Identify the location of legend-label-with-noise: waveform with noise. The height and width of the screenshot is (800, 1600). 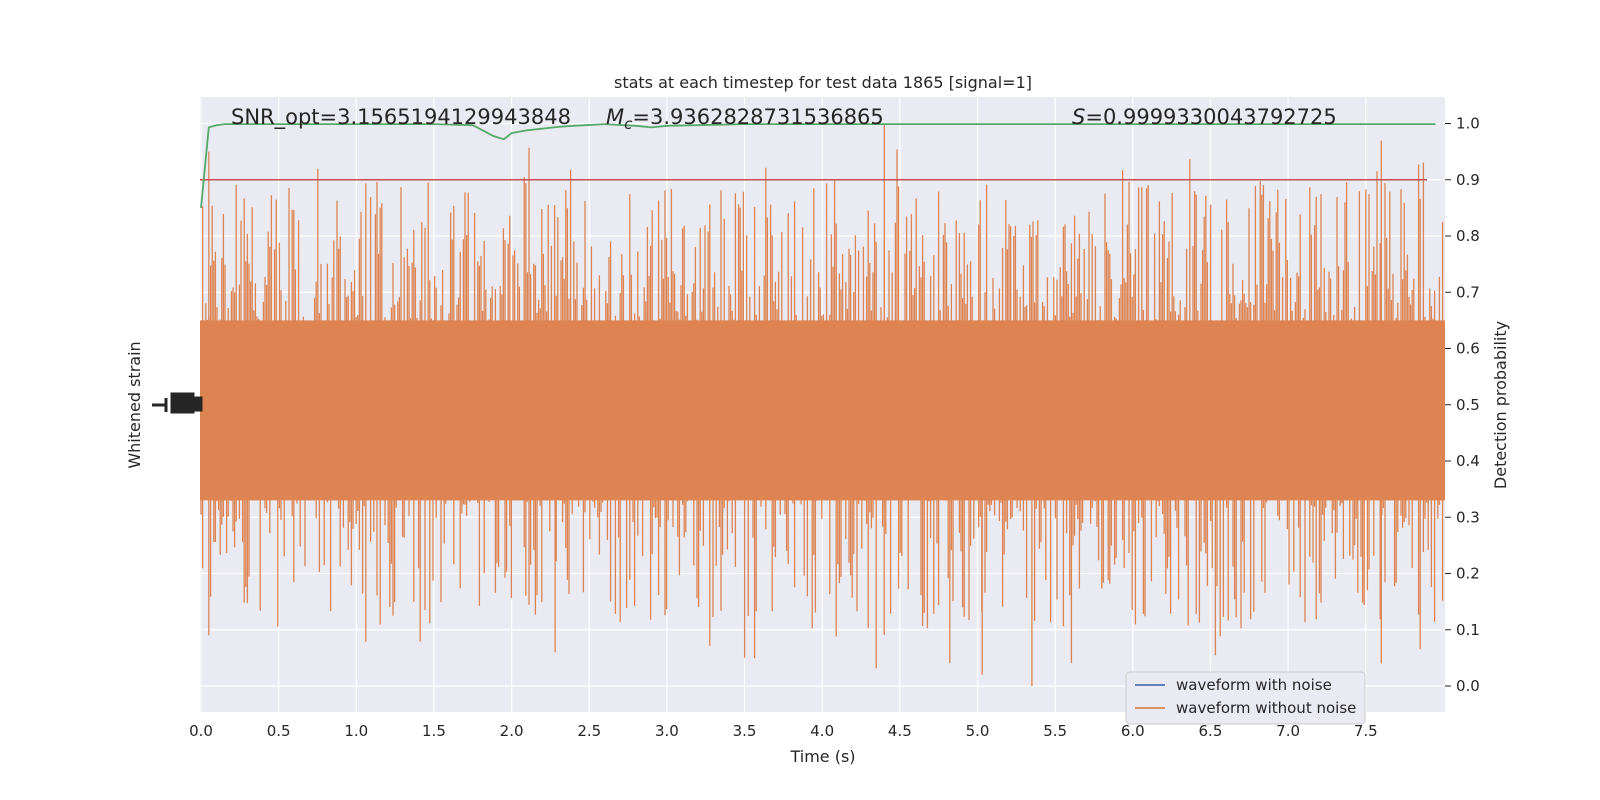
(1254, 685).